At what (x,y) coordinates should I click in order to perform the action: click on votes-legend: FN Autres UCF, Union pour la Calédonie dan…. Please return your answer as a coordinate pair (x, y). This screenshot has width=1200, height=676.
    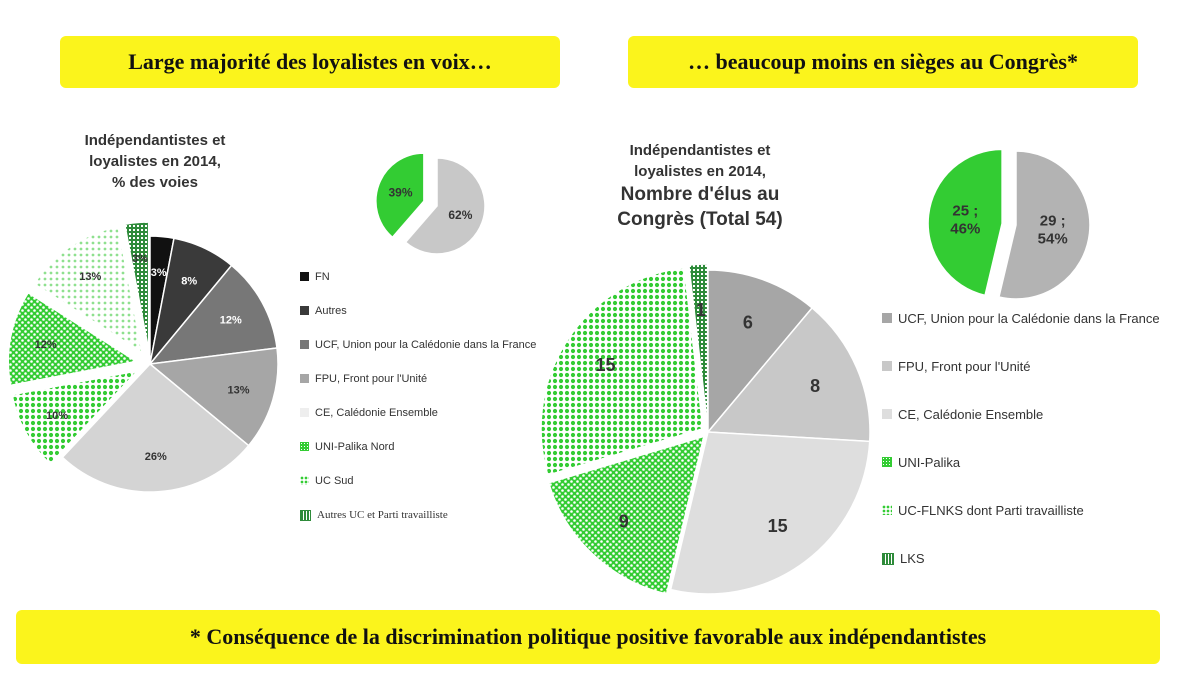
    Looking at the image, I should click on (430, 405).